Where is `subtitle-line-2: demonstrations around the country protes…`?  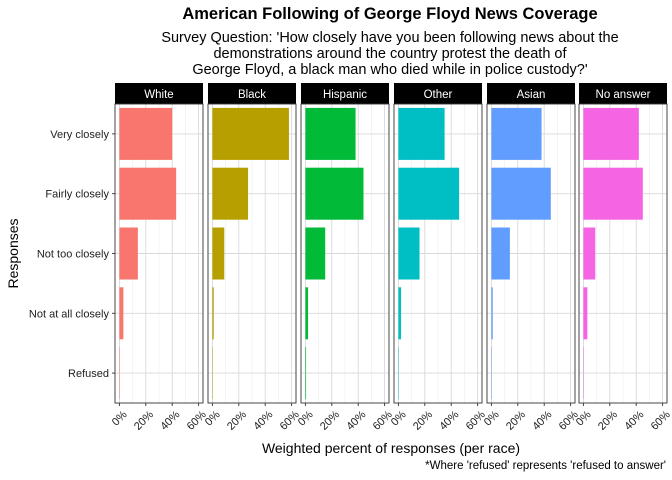
subtitle-line-2: demonstrations around the country protes… is located at coordinates (390, 54).